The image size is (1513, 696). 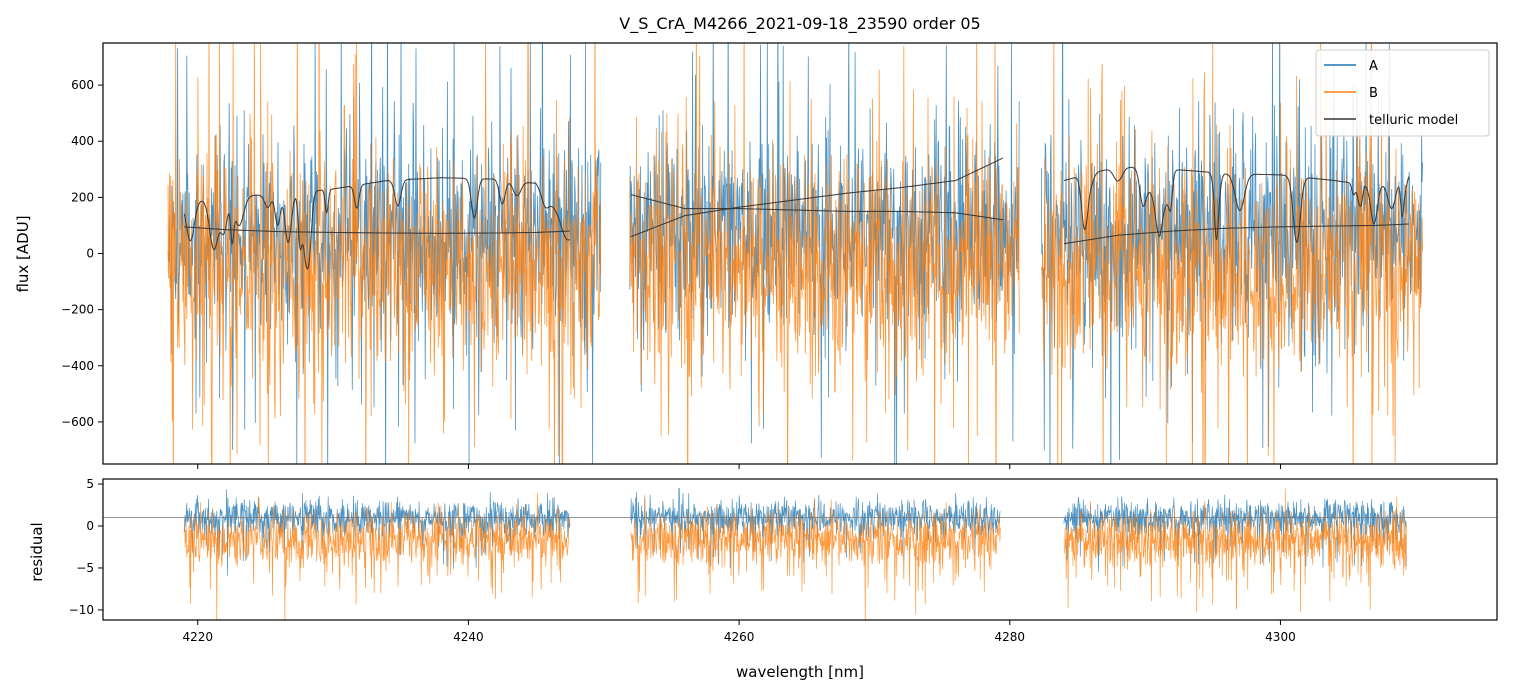 I want to click on legend: A B telluric model, so click(x=1402, y=93).